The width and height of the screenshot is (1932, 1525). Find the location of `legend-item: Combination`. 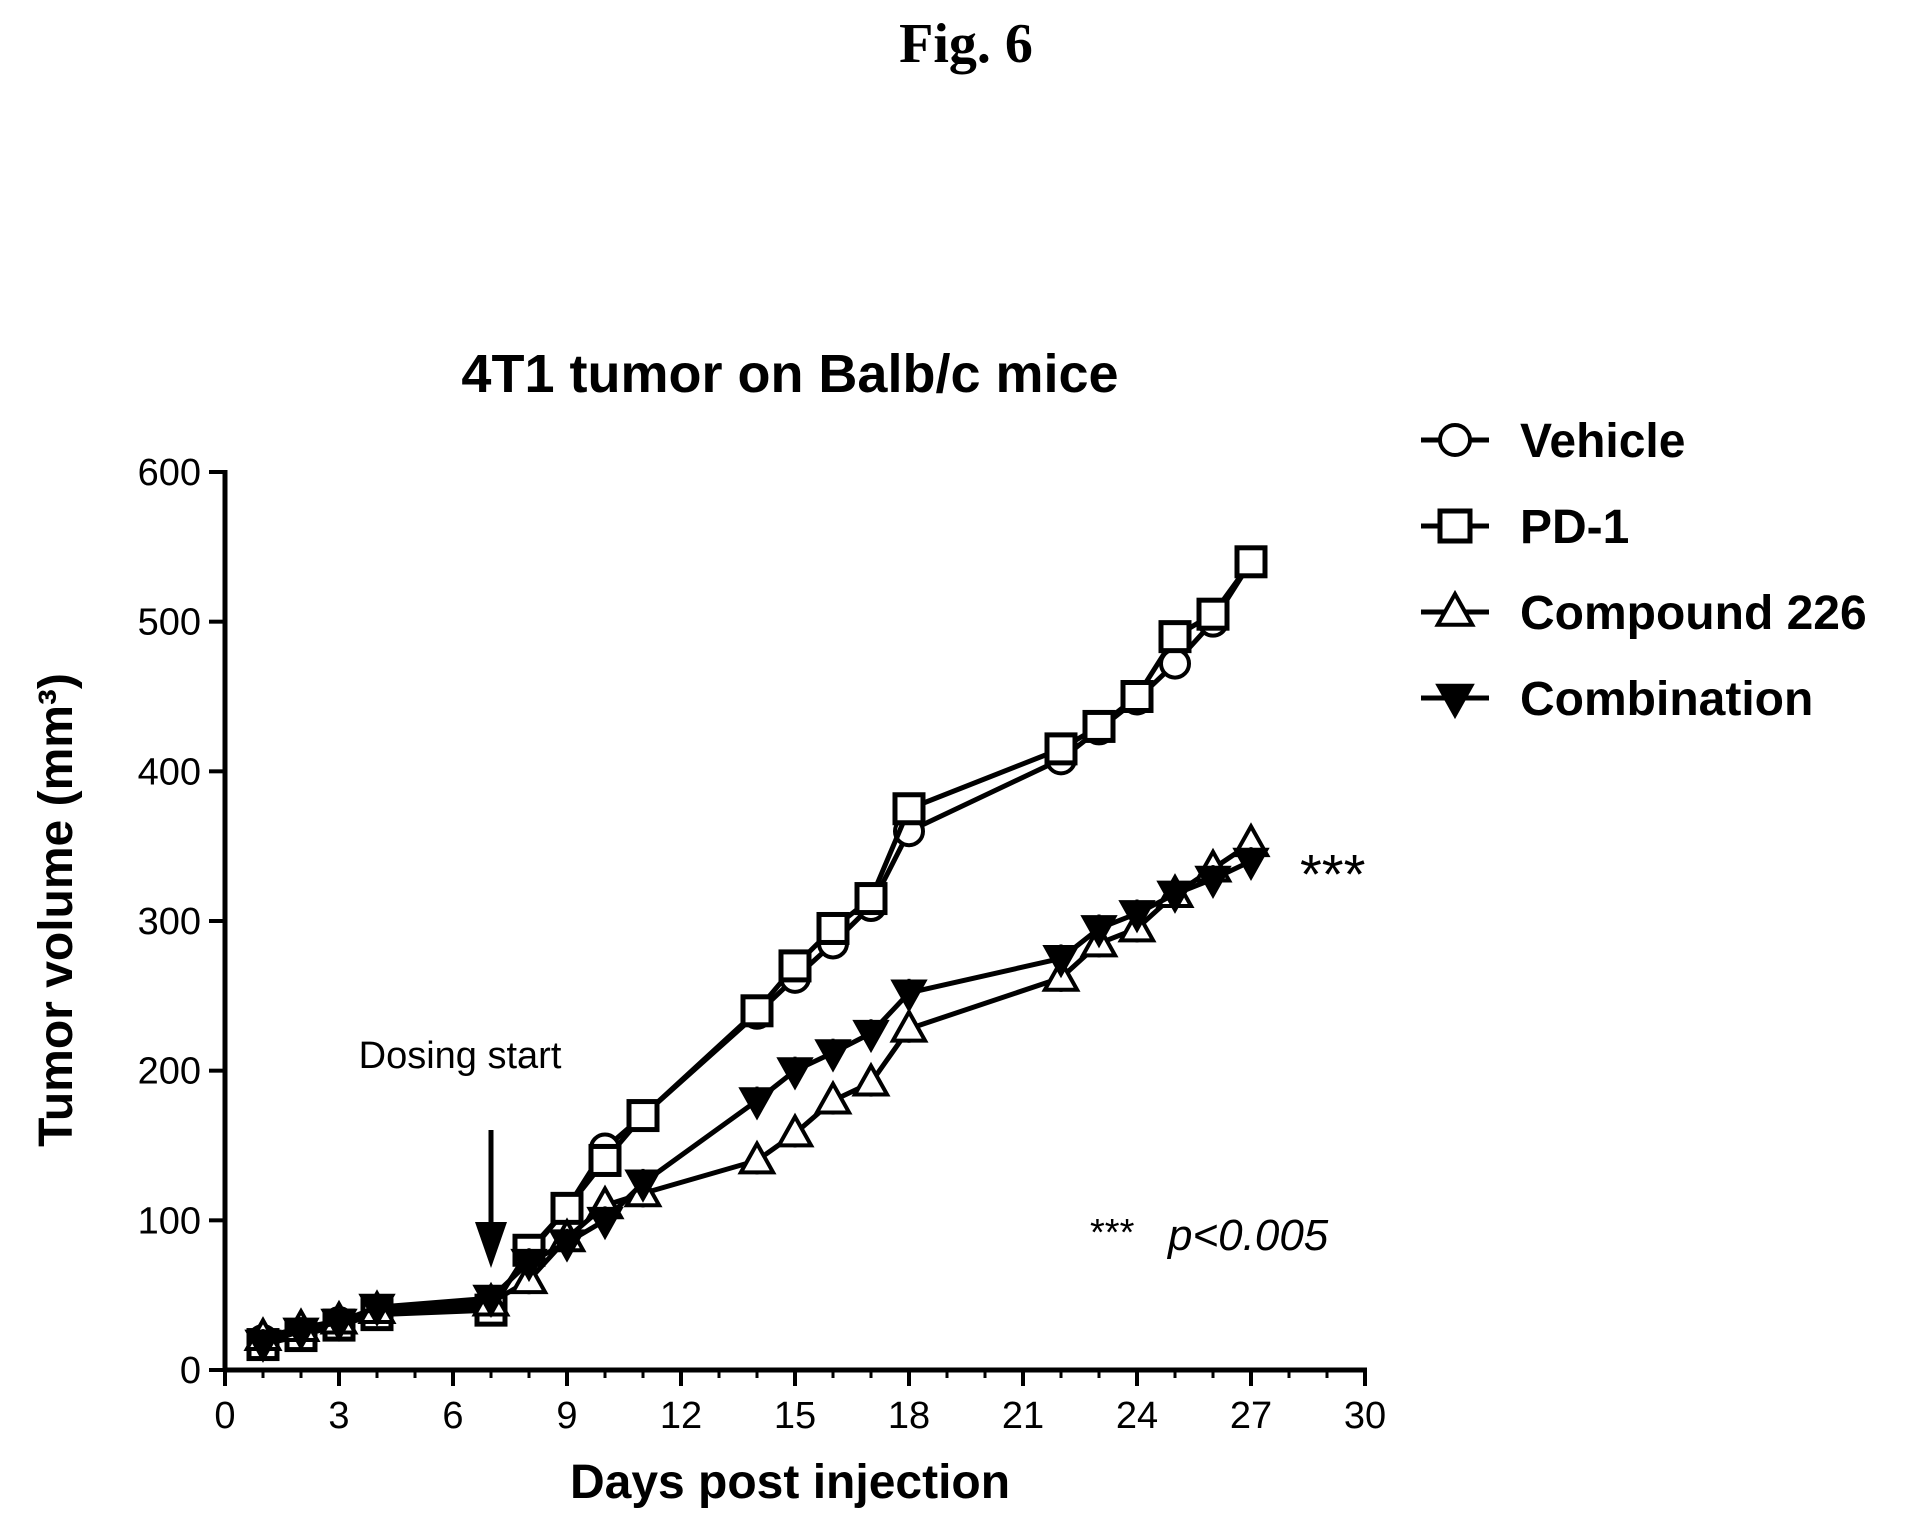

legend-item: Combination is located at coordinates (1617, 699).